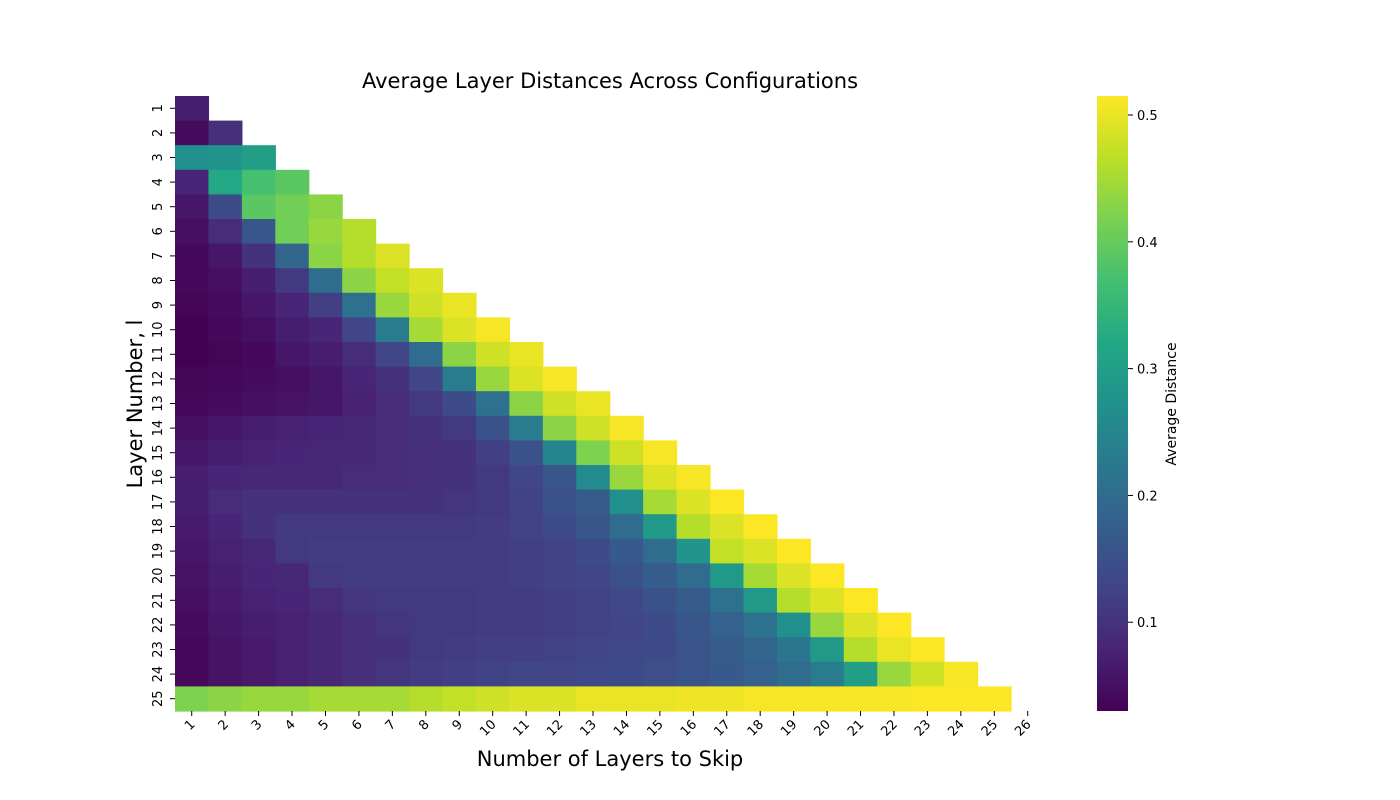  What do you see at coordinates (158, 403) in the screenshot?
I see `y-tick-label: 13` at bounding box center [158, 403].